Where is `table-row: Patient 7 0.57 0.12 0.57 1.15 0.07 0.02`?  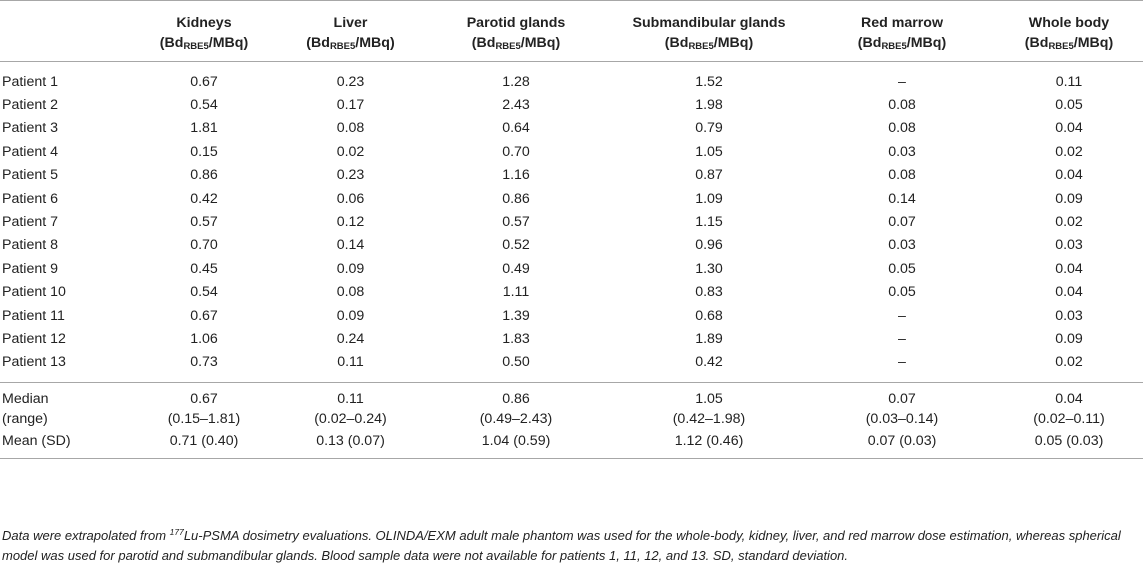
table-row: Patient 7 0.57 0.12 0.57 1.15 0.07 0.02 is located at coordinates (571, 221).